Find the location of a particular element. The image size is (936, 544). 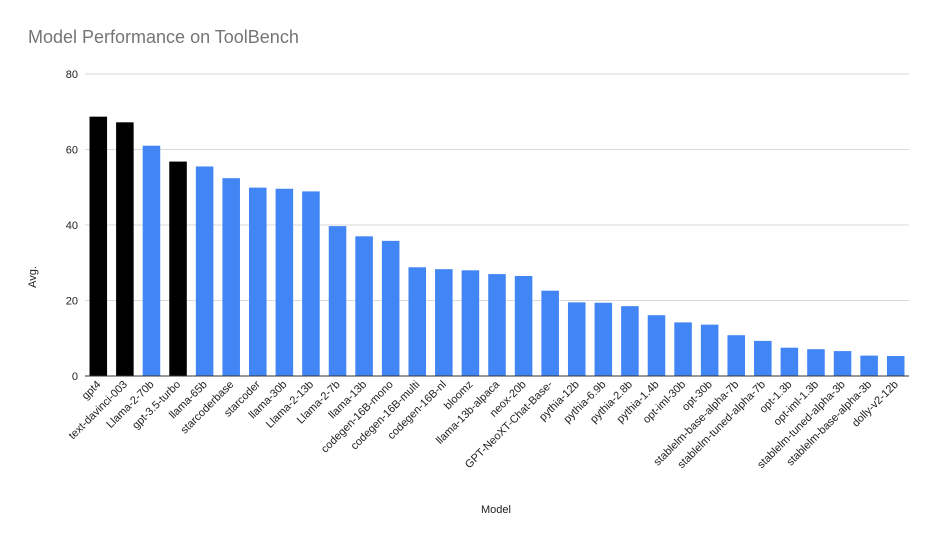

chart-title: Model Performance on ToolBench is located at coordinates (163, 37).